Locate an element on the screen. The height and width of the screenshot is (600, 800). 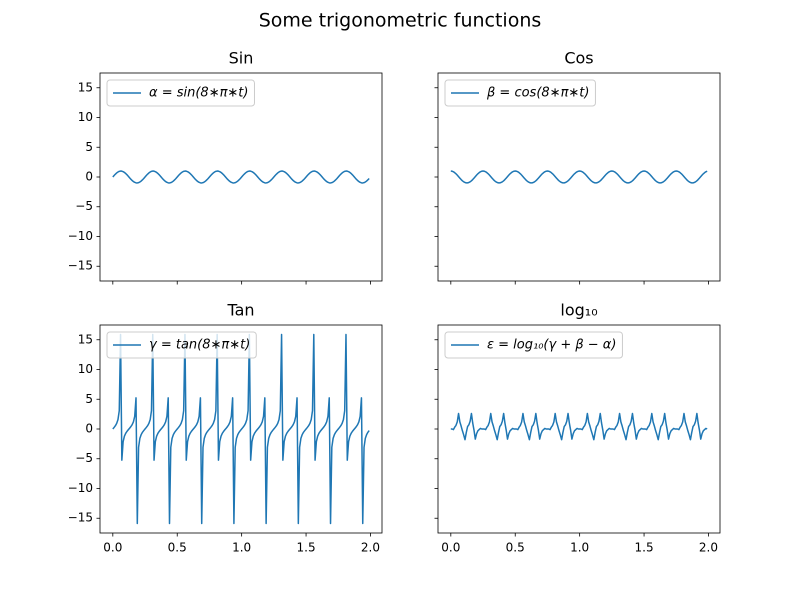
axes-title: Cos is located at coordinates (578, 58).